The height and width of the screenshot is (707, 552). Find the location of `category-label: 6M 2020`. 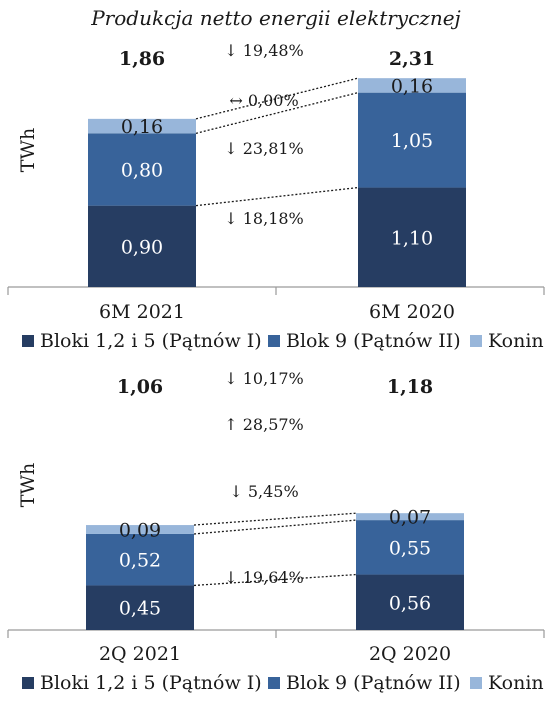

category-label: 6M 2020 is located at coordinates (412, 312).